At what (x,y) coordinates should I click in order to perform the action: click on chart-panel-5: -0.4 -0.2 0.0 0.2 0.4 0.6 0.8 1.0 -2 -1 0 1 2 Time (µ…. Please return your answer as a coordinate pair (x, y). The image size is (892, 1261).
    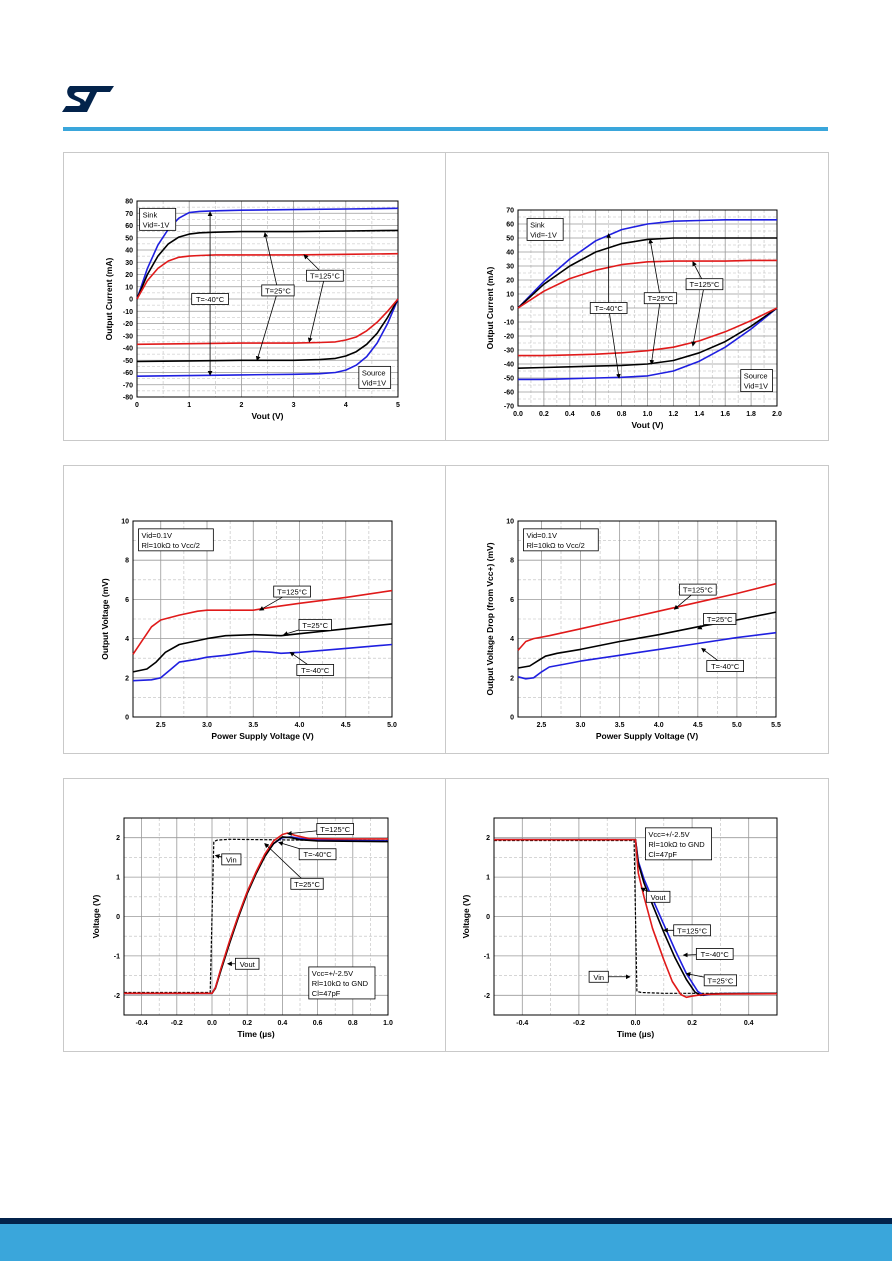
    Looking at the image, I should click on (255, 915).